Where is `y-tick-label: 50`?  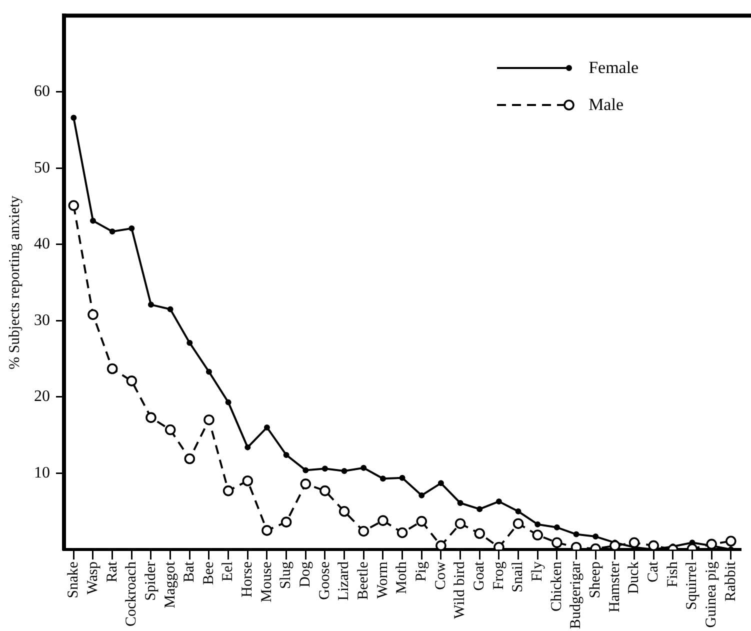 y-tick-label: 50 is located at coordinates (42, 167).